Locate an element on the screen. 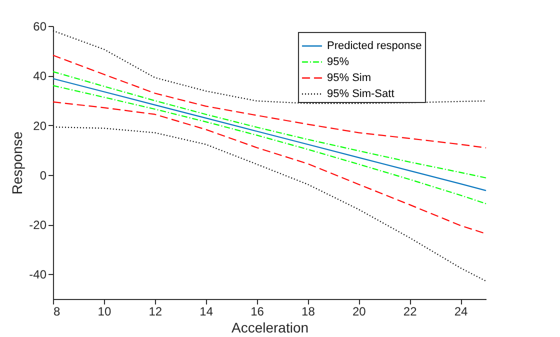 This screenshot has height=337, width=560. legend-label: Predicted response is located at coordinates (374, 46).